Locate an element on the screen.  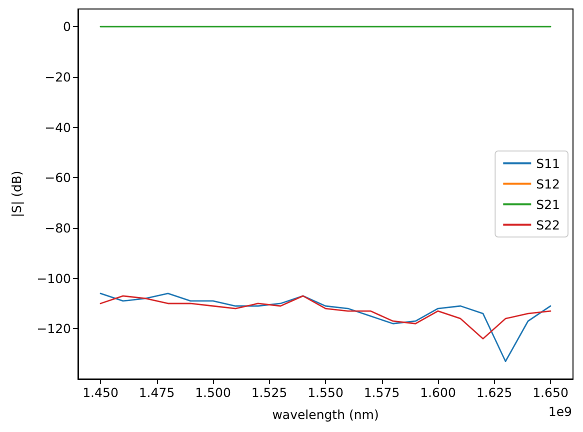
x-tick-label: 1.650 is located at coordinates (550, 392).